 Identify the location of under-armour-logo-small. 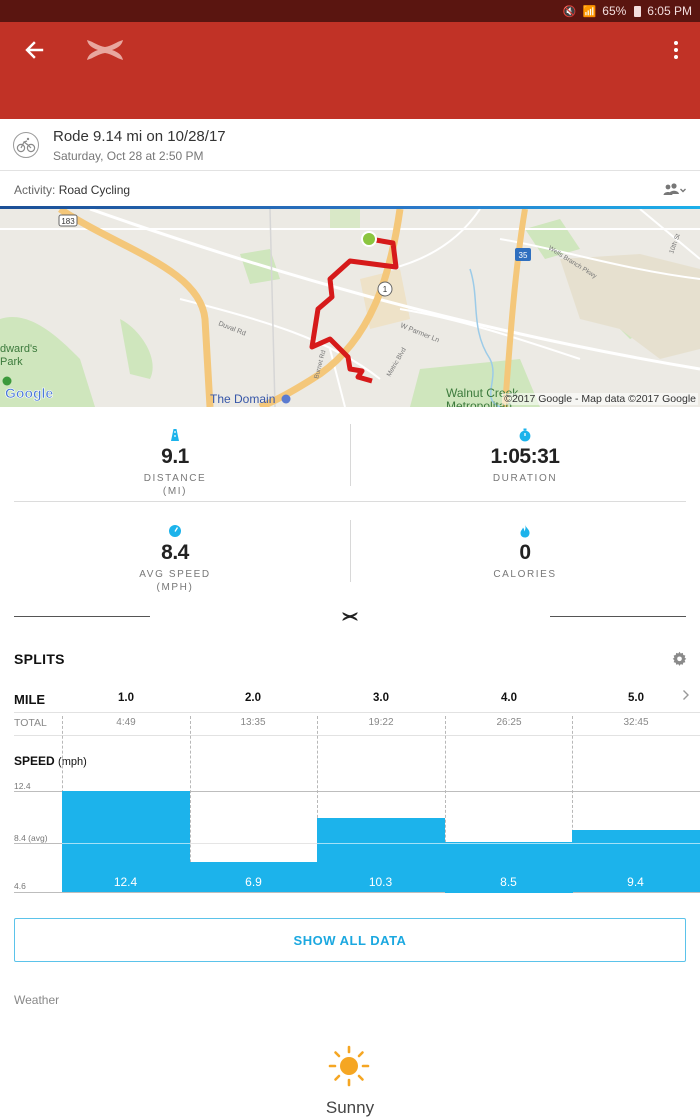
(350, 616).